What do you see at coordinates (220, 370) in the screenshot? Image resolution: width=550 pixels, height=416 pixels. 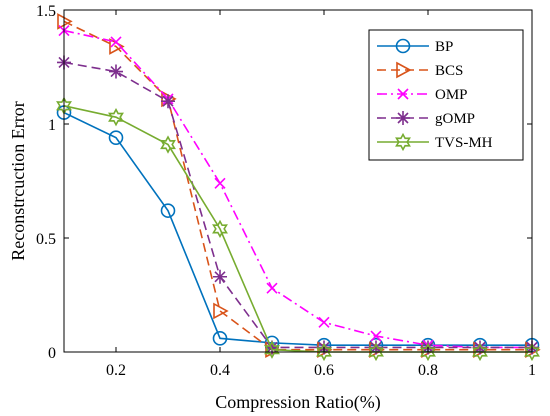 I see `x-tick-label: 0.4` at bounding box center [220, 370].